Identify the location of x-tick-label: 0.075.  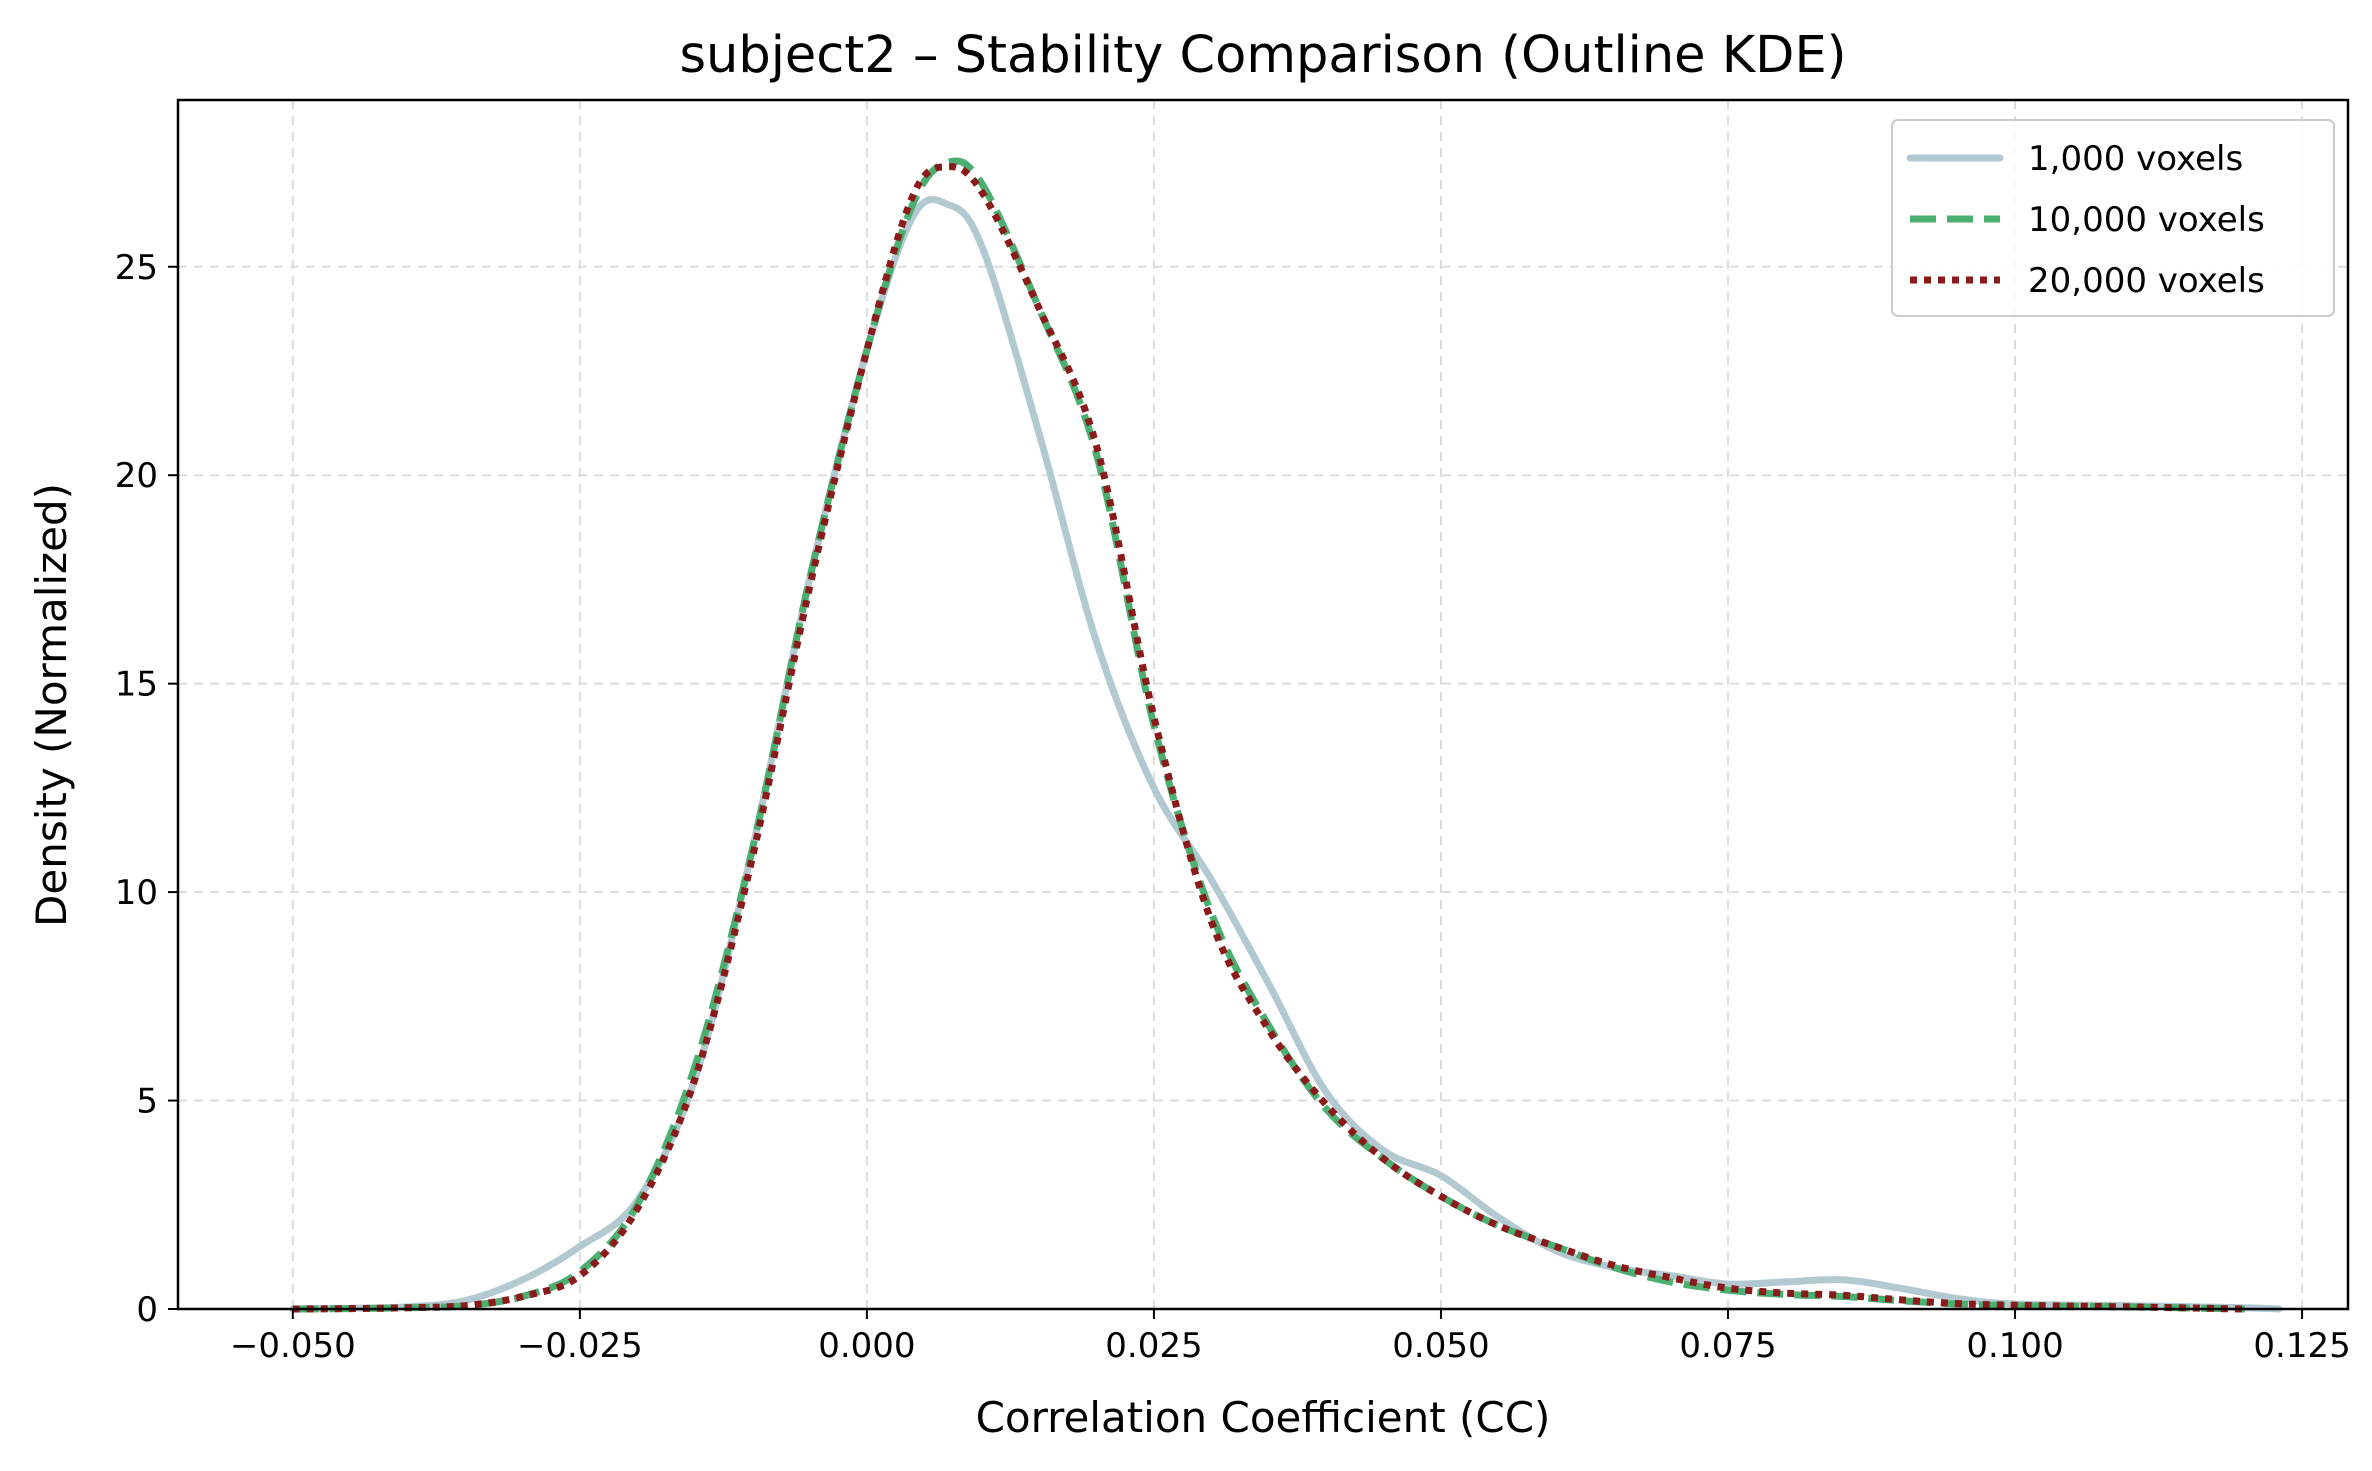
(1727, 1346).